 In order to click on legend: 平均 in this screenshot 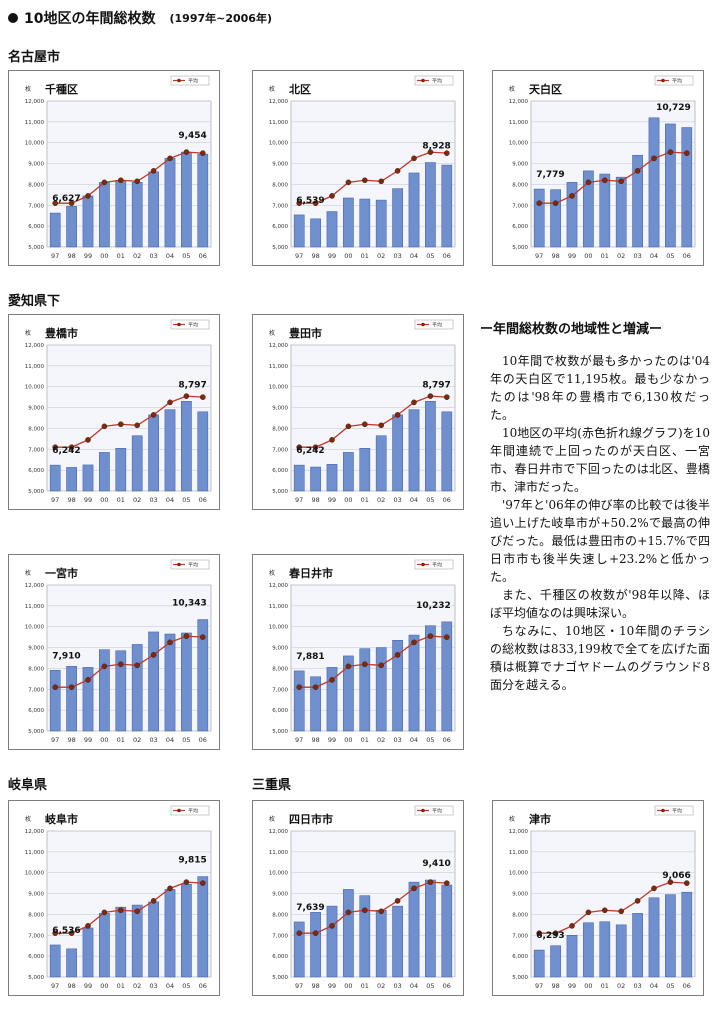, I will do `click(190, 324)`.